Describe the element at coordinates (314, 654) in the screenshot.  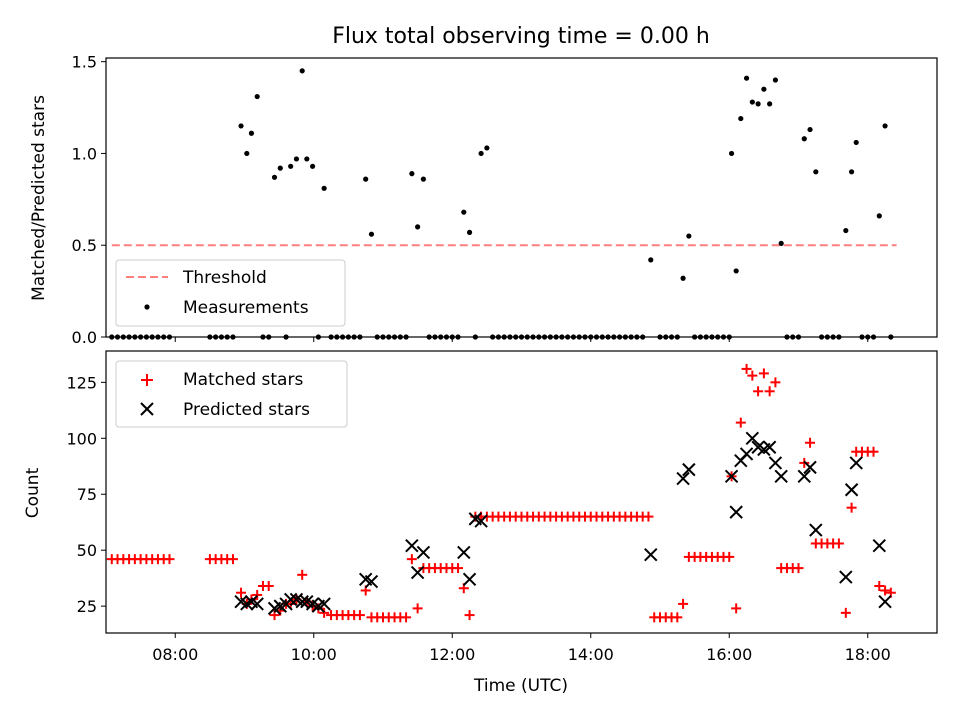
I see `x-tick-label: 10:00` at that location.